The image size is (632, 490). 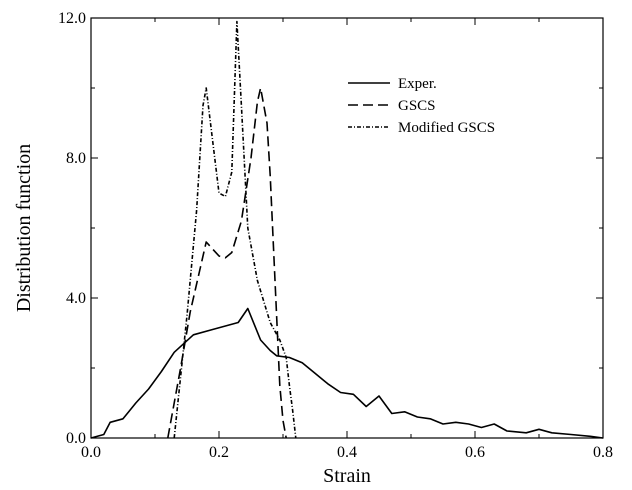 I want to click on x-axis-title: Strain, so click(x=347, y=476).